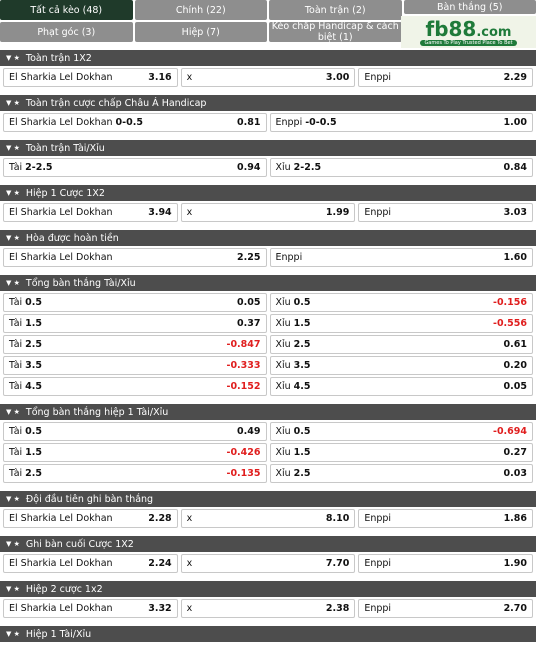 The width and height of the screenshot is (536, 655). Describe the element at coordinates (401, 257) in the screenshot. I see `odds-cell: Enppi 1.60` at that location.